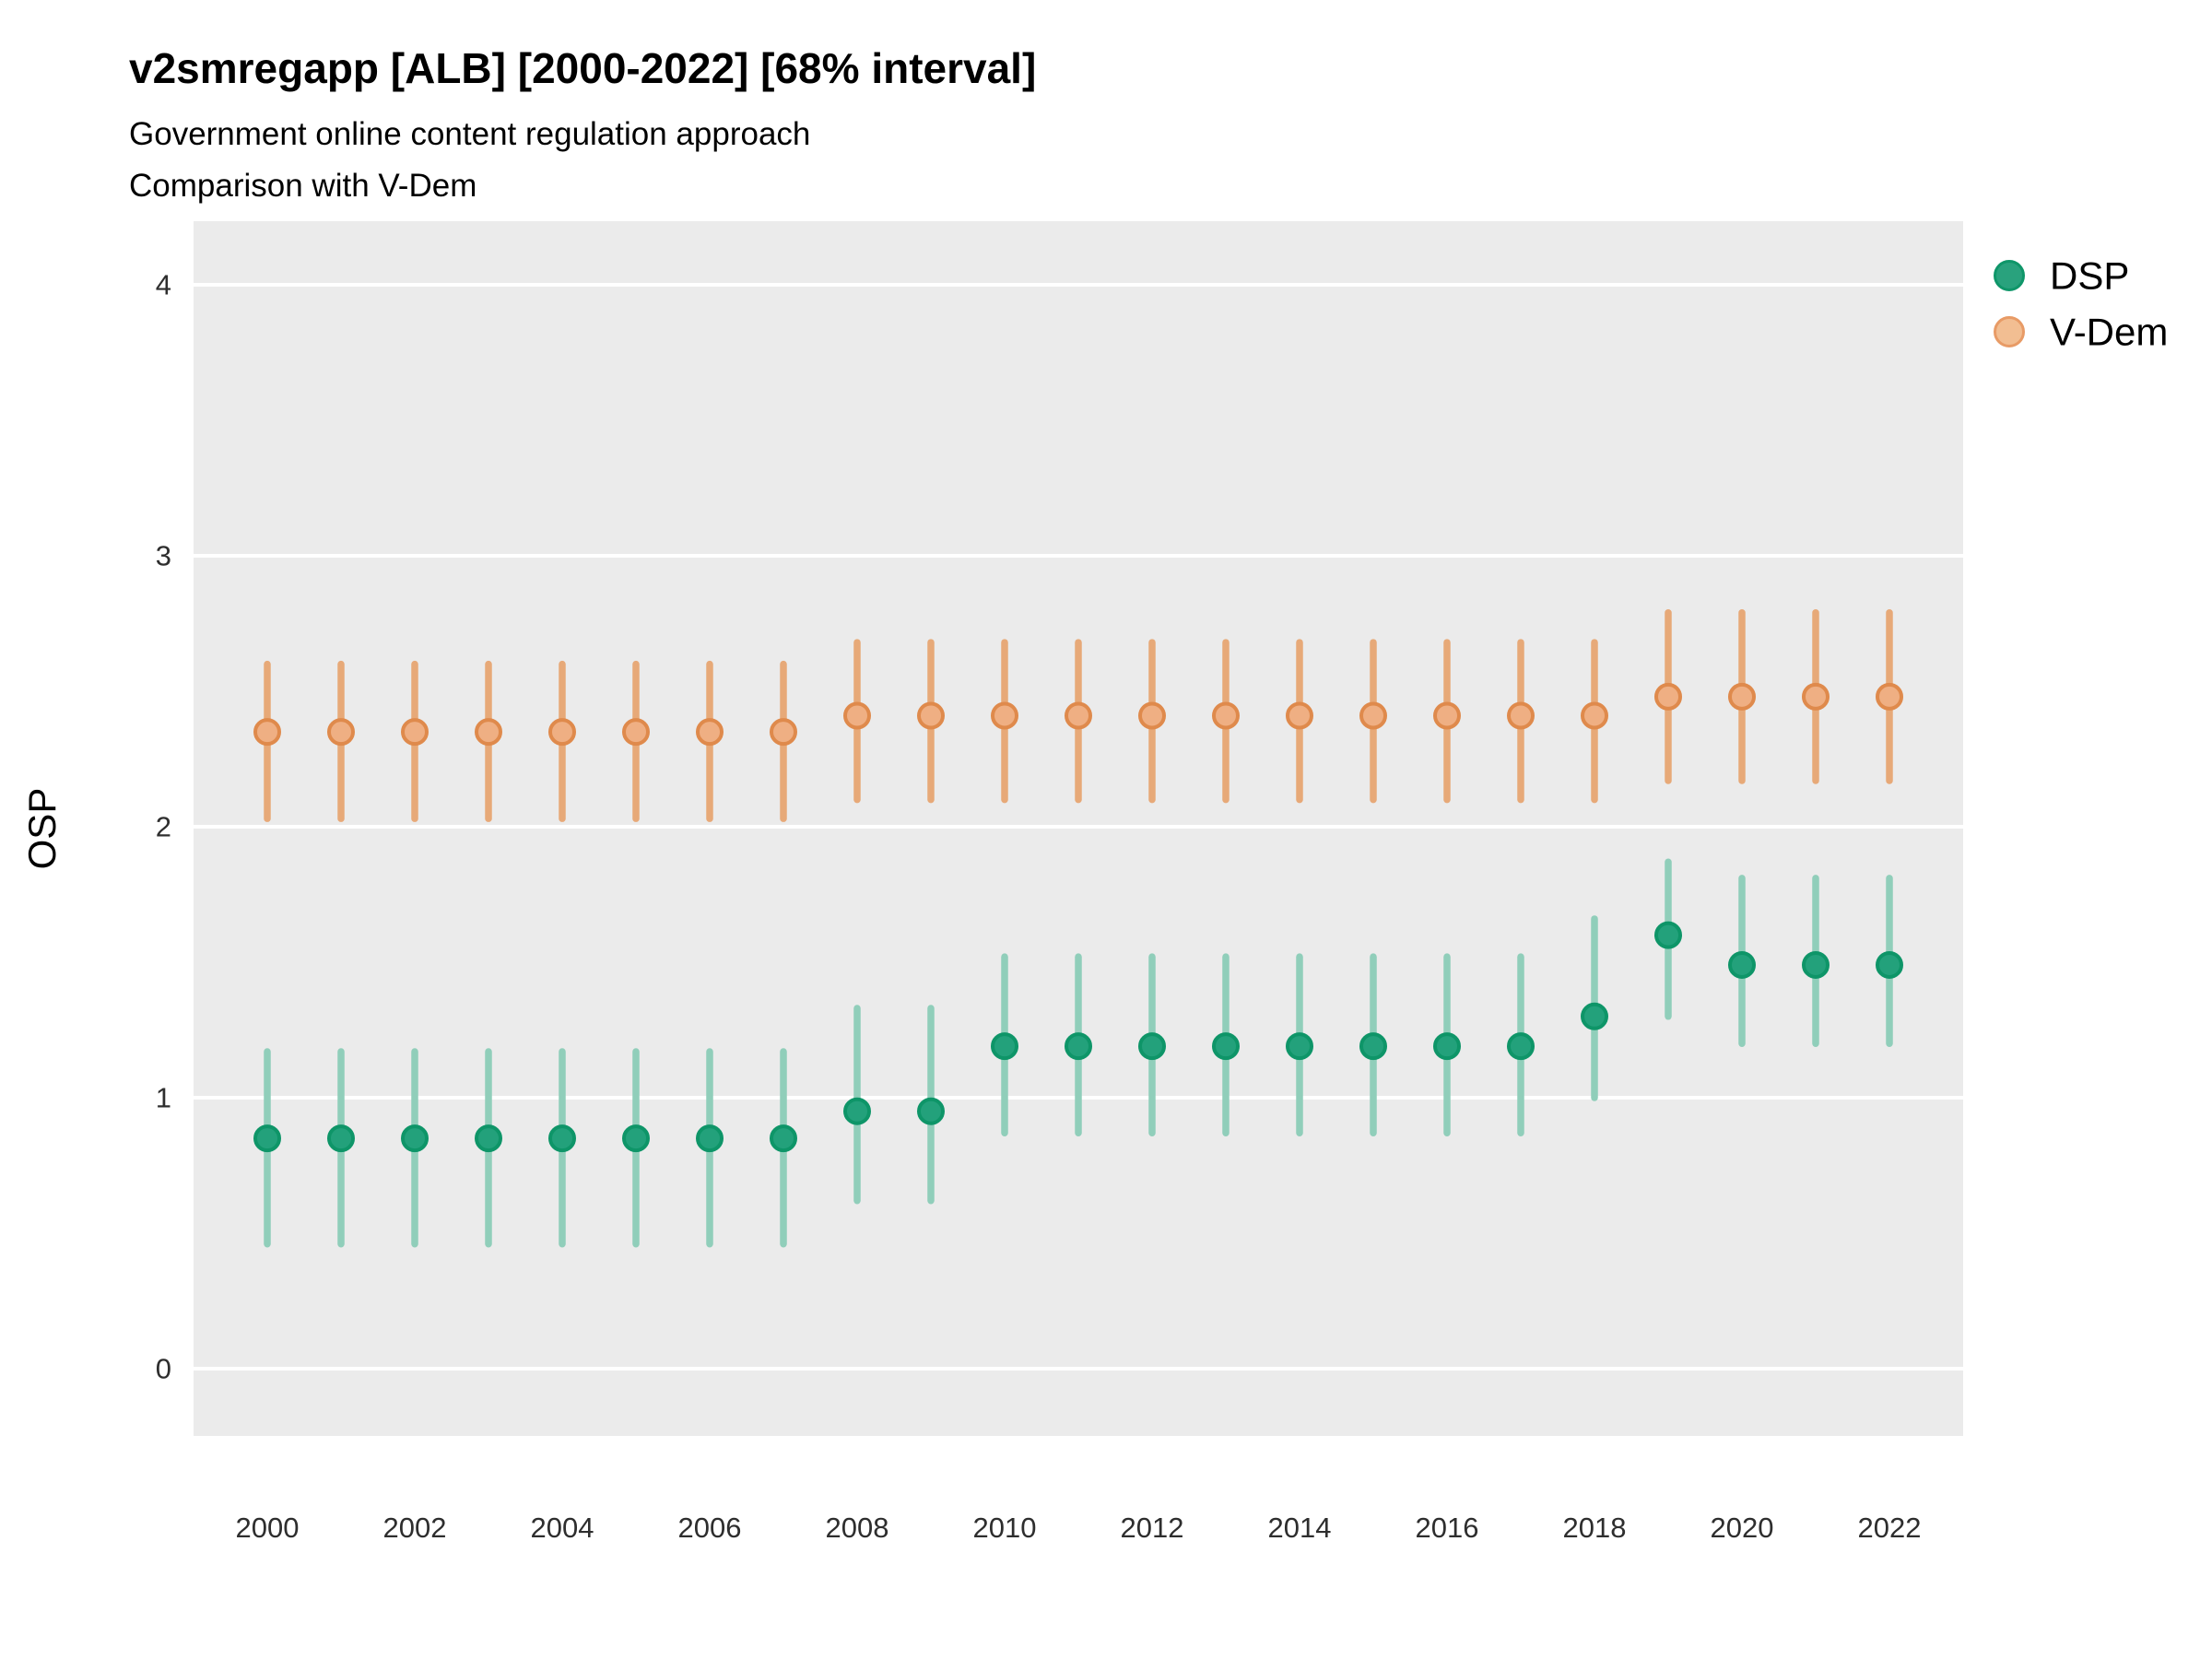 The image size is (2212, 1659). I want to click on x-tick-label-2006: 2006, so click(710, 1528).